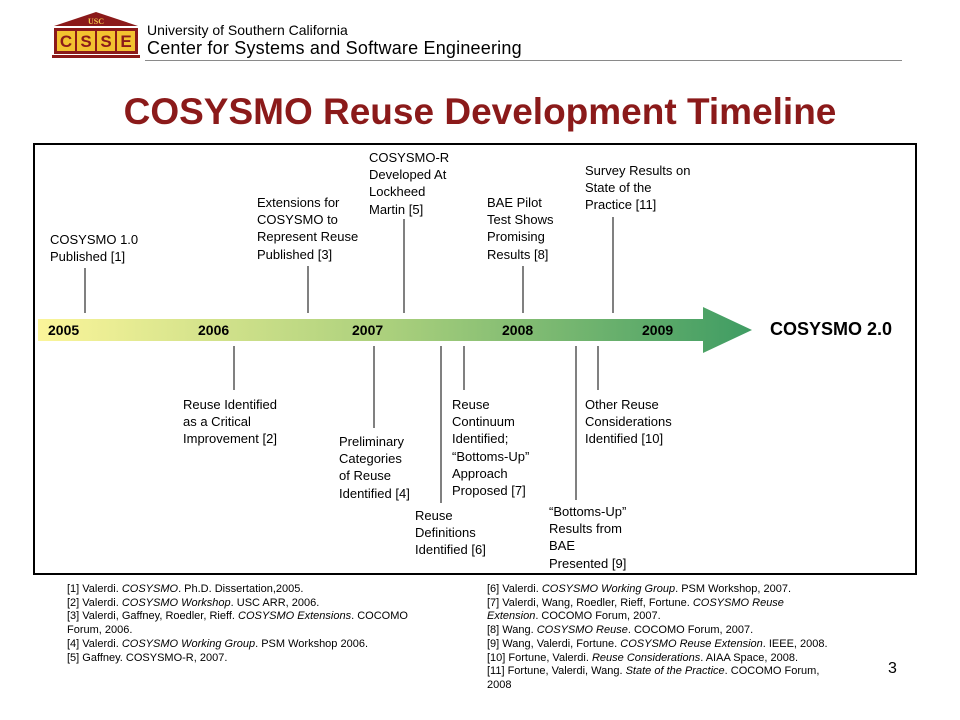 The width and height of the screenshot is (960, 720). I want to click on event-text-line: State of the, so click(618, 188).